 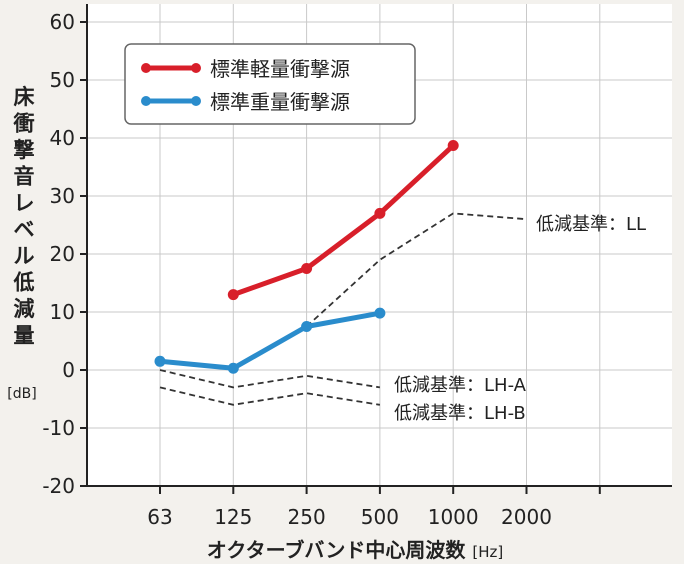 I want to click on y-tick-label: 0, so click(x=68, y=370).